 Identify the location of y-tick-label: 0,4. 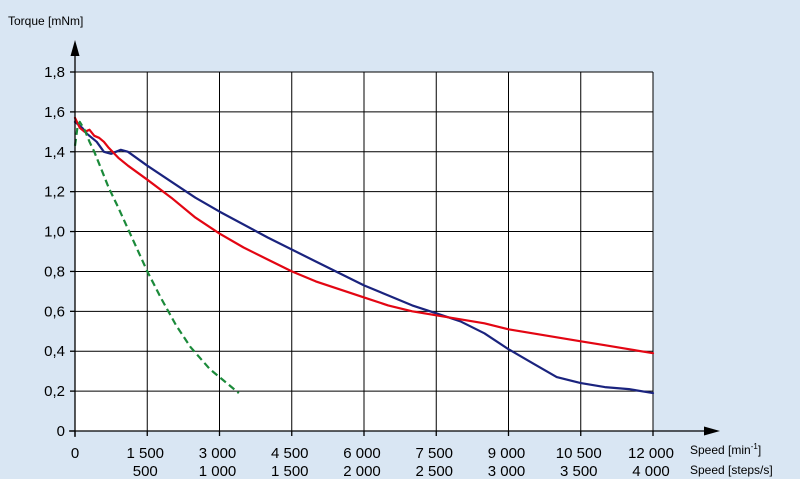
(54, 351).